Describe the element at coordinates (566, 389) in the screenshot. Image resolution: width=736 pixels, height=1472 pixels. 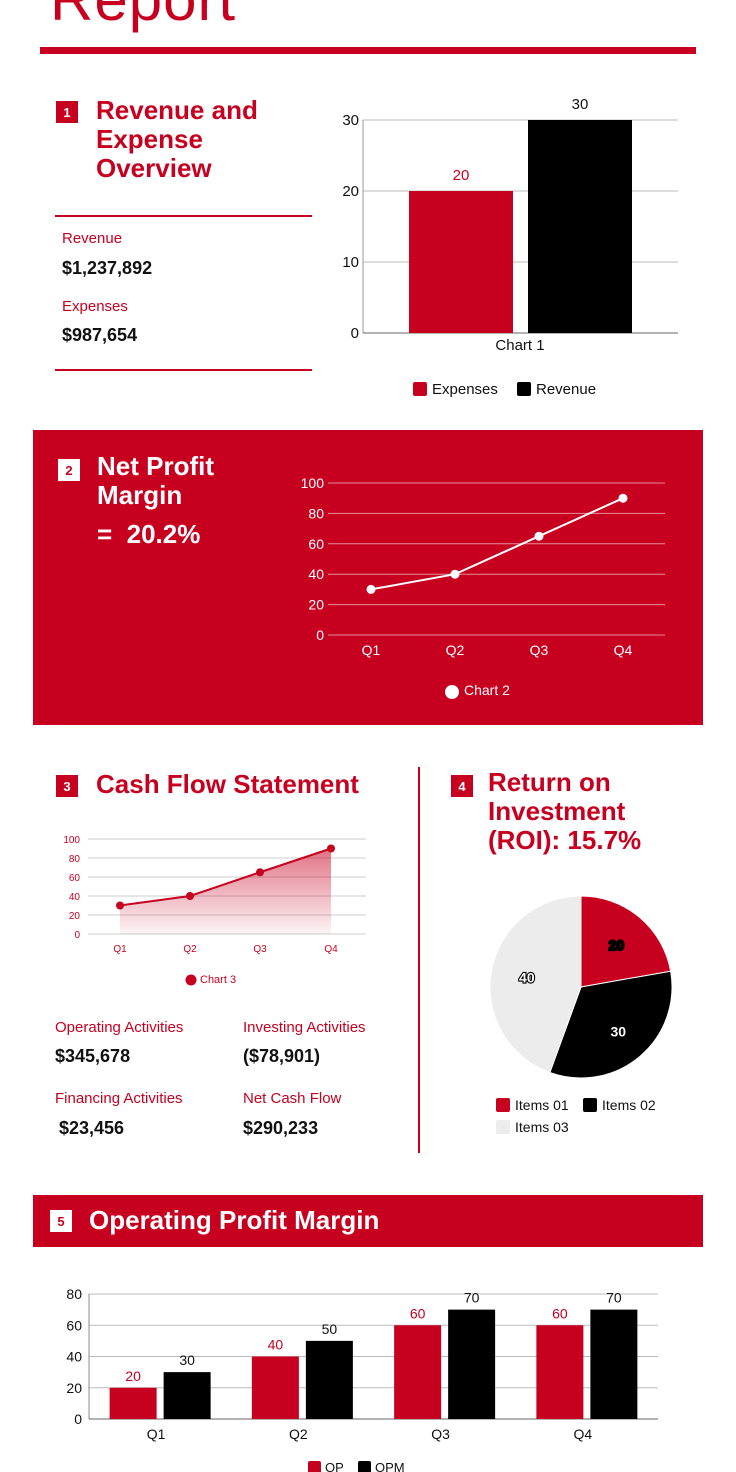
I see `chart-1-legend-label: Revenue` at that location.